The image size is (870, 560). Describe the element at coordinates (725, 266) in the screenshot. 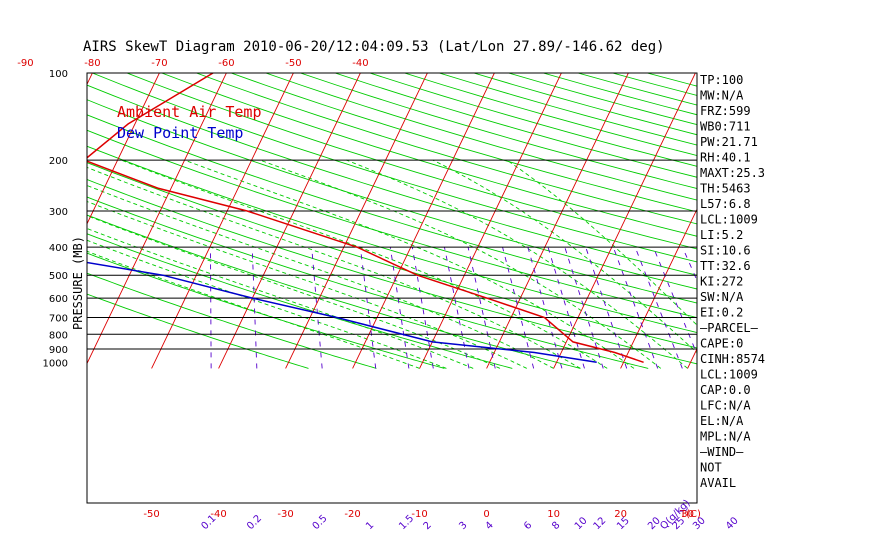

I see `stat-entry: TT:32.6` at that location.